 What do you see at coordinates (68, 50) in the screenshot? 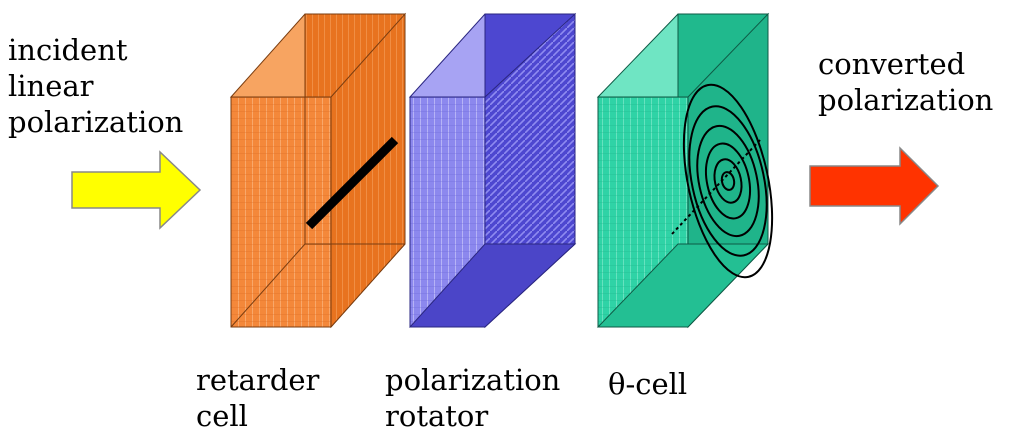
I see `incident-label-line-1: incident` at bounding box center [68, 50].